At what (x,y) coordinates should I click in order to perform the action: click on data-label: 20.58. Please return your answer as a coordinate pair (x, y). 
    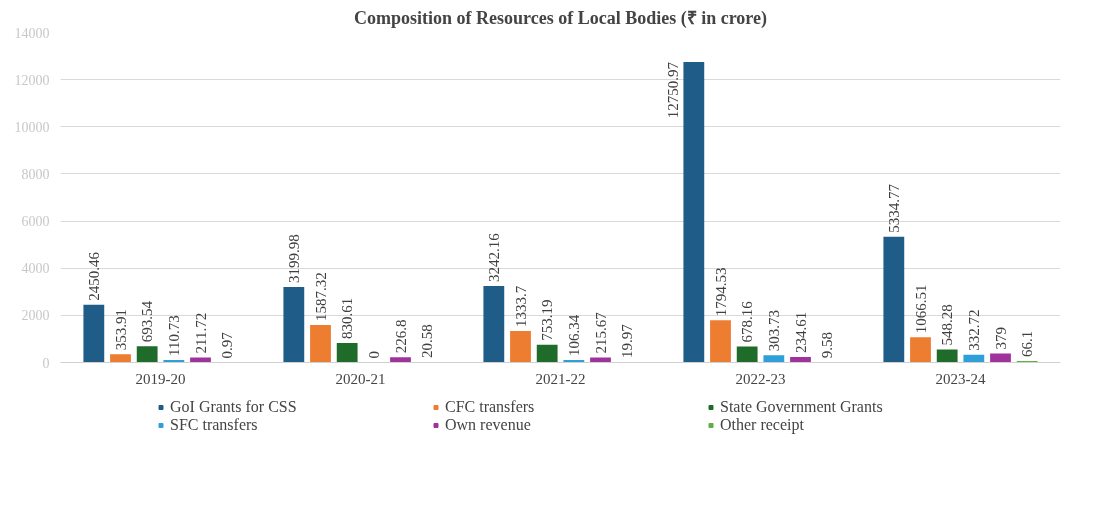
    Looking at the image, I should click on (427, 341).